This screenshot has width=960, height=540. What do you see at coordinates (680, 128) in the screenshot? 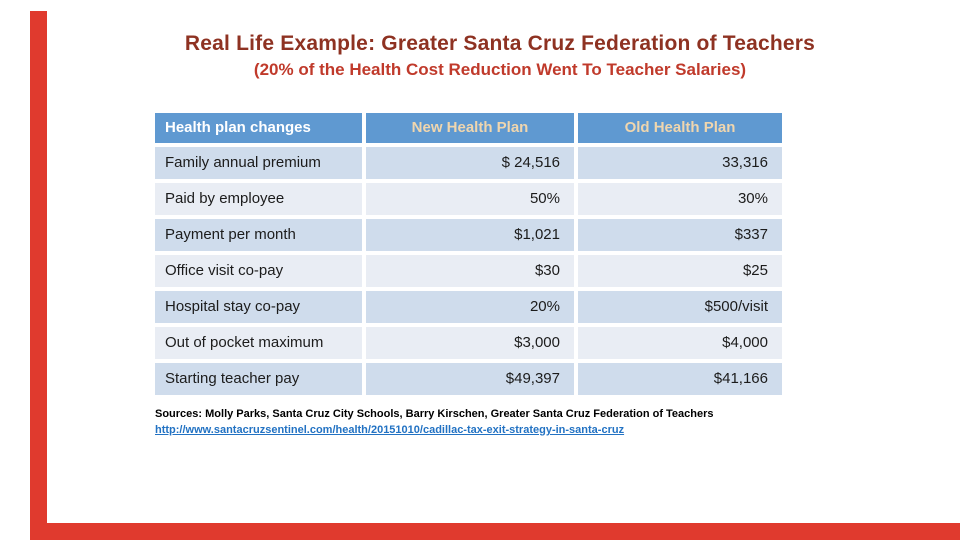
I see `col-header-old-health-plan: Old Health Plan` at bounding box center [680, 128].